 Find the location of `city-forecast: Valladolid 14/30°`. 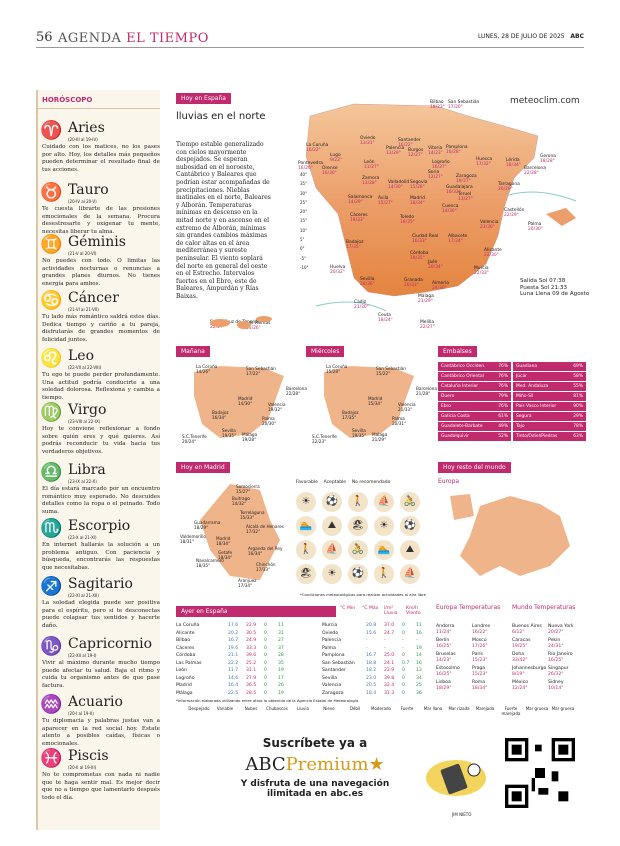

city-forecast: Valladolid 14/30° is located at coordinates (399, 185).